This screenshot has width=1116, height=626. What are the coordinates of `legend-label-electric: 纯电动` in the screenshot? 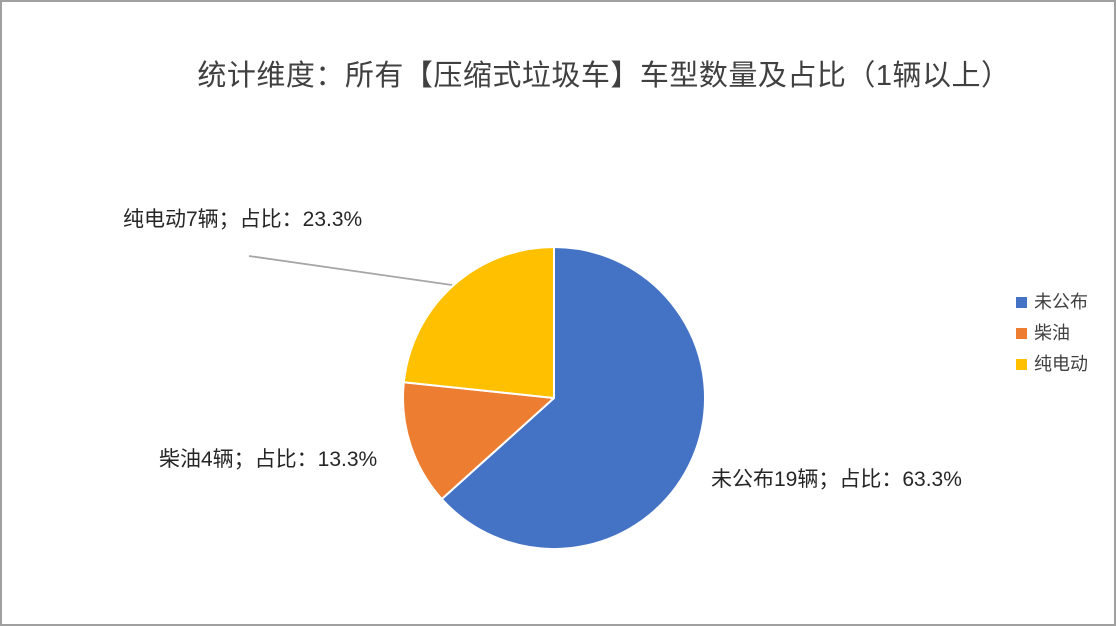 It's located at (1061, 364).